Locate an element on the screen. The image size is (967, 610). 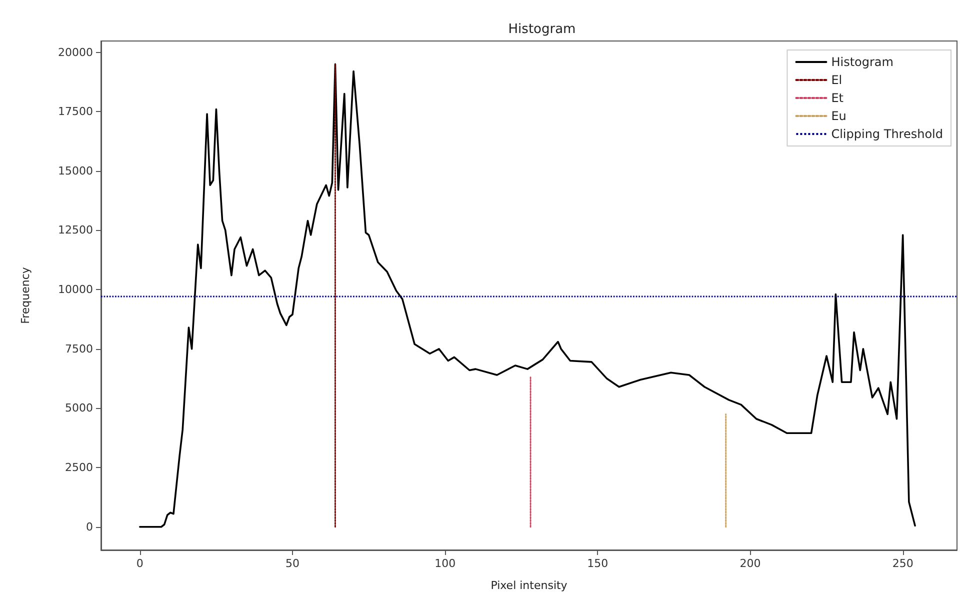
y-tick-label: 2500 is located at coordinates (79, 467).